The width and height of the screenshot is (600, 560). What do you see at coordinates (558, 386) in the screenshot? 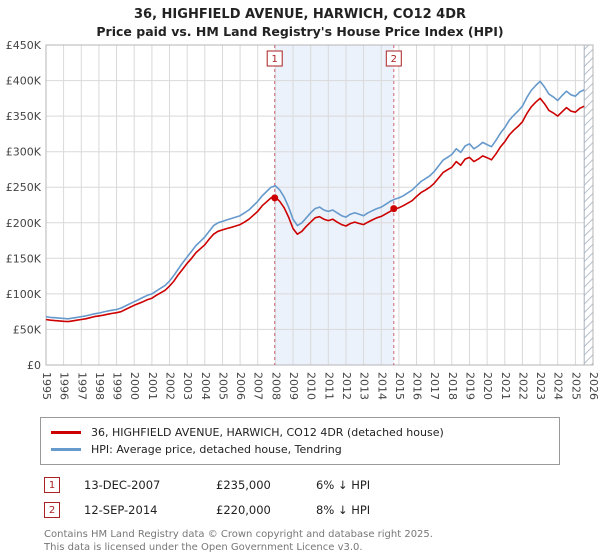
I see `svg-text: 2024` at bounding box center [558, 386].